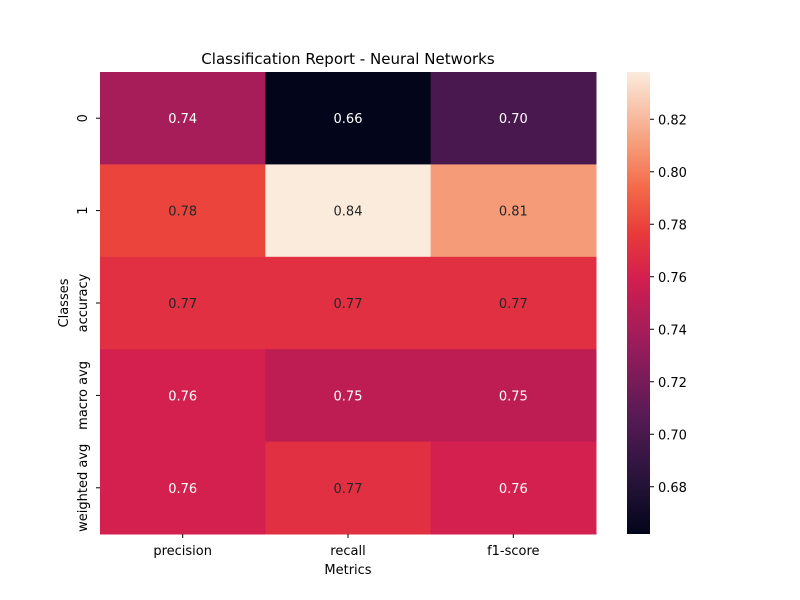 The width and height of the screenshot is (800, 600). Describe the element at coordinates (513, 551) in the screenshot. I see `x-tick-label: f1-score` at that location.